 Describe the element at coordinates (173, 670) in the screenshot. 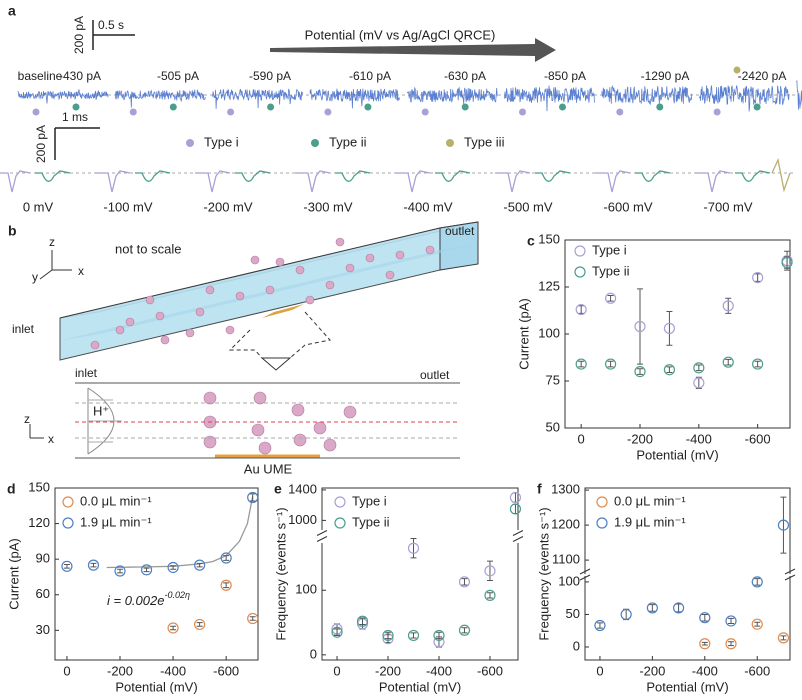

I see `x-tick-label: -400` at that location.